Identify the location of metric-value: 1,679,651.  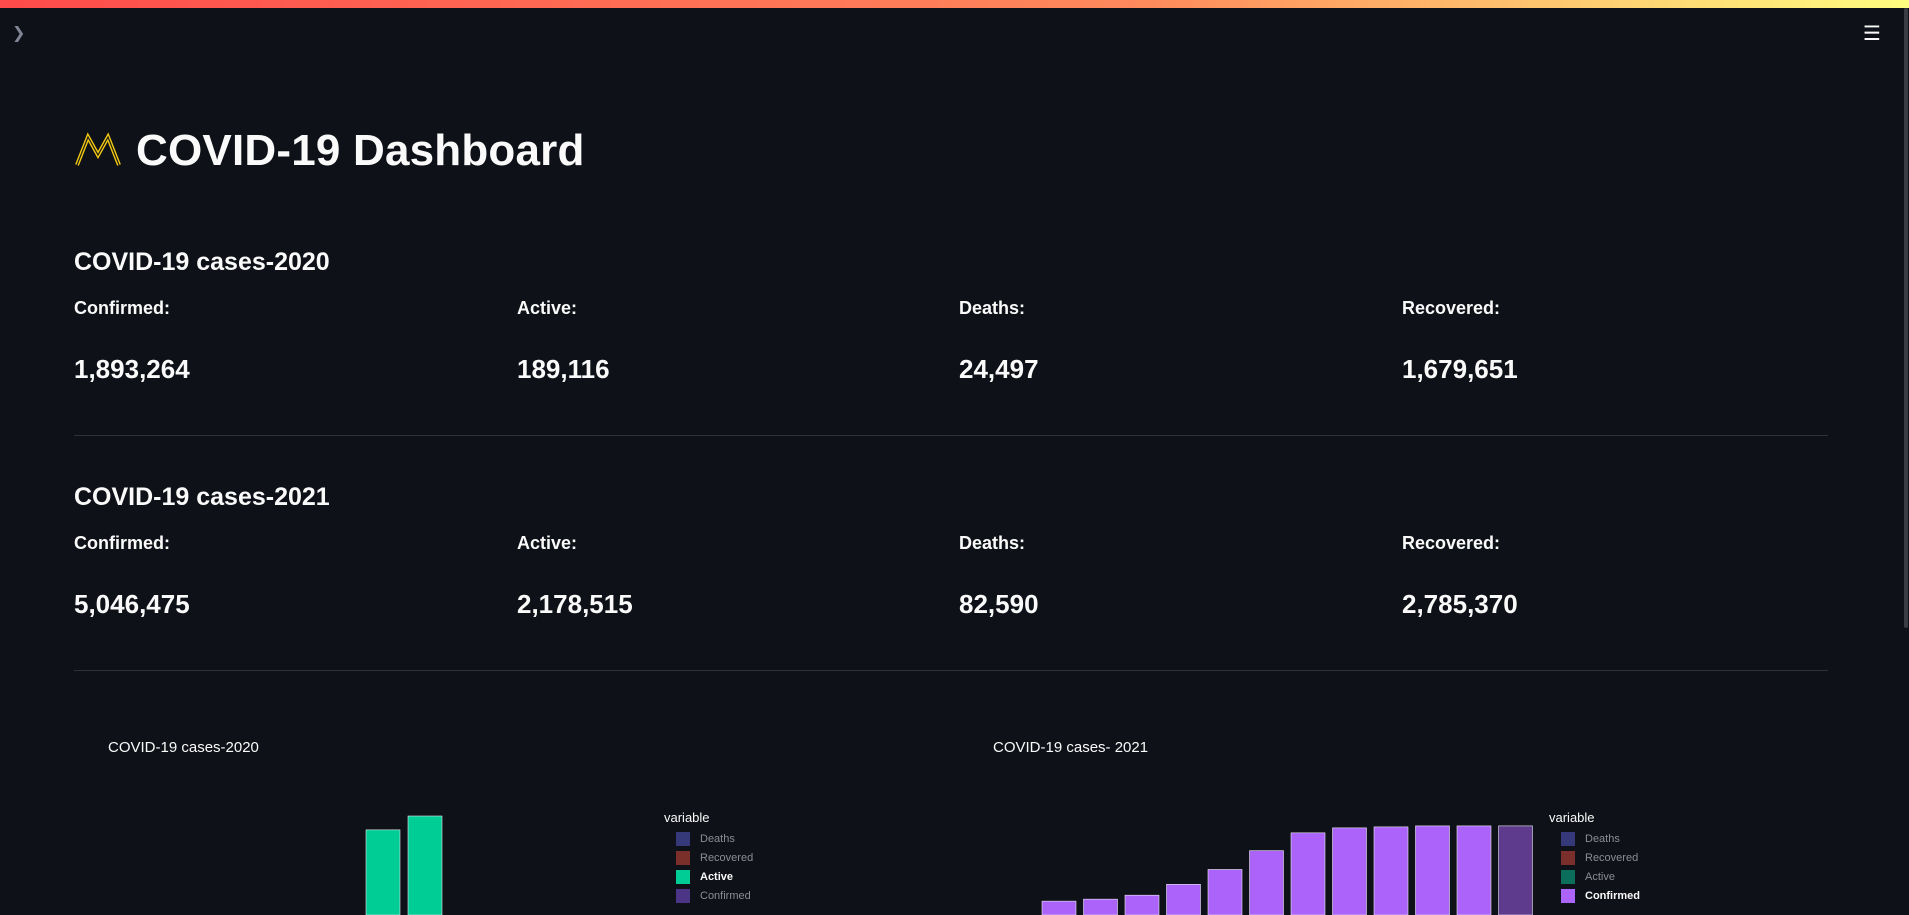
(1460, 369).